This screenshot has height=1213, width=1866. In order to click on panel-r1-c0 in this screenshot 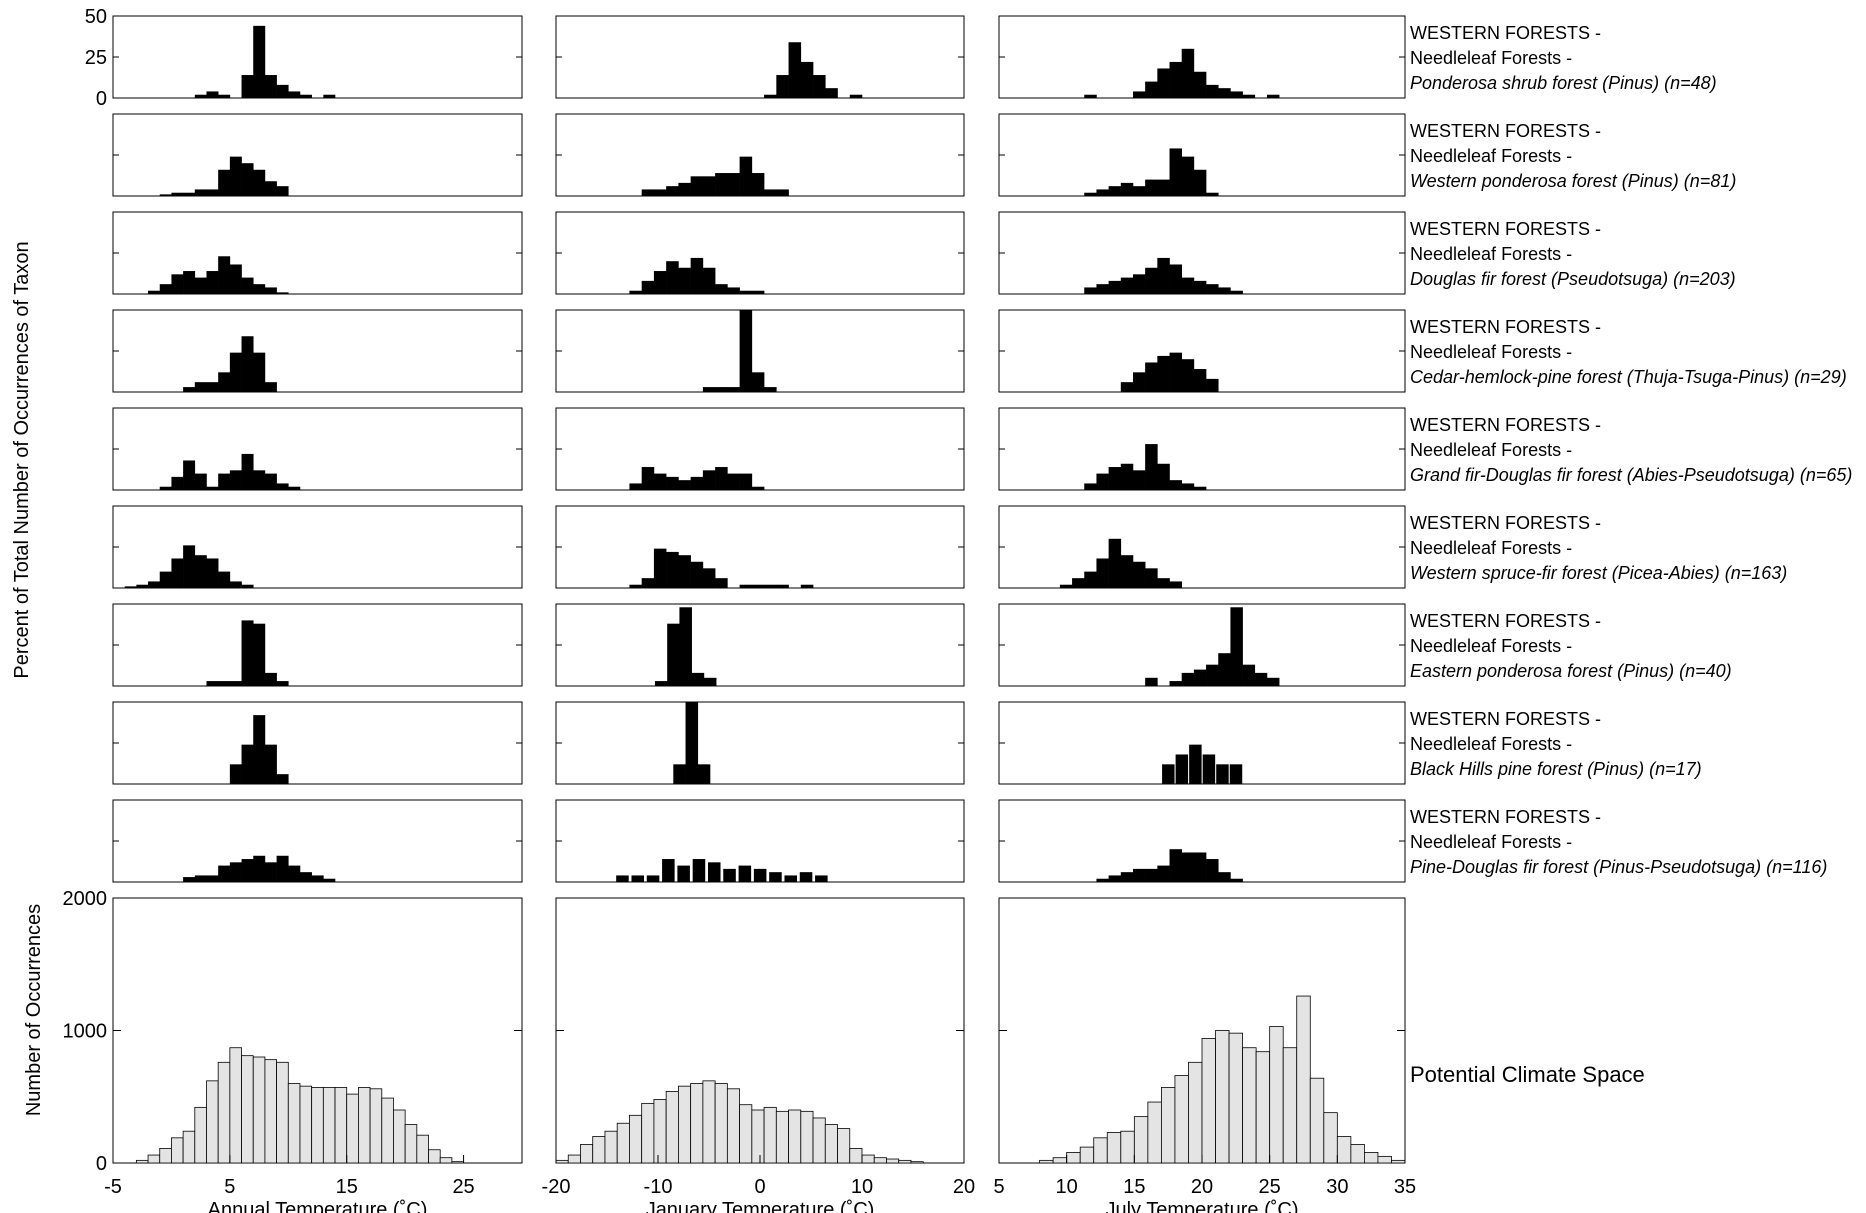, I will do `click(317, 155)`.